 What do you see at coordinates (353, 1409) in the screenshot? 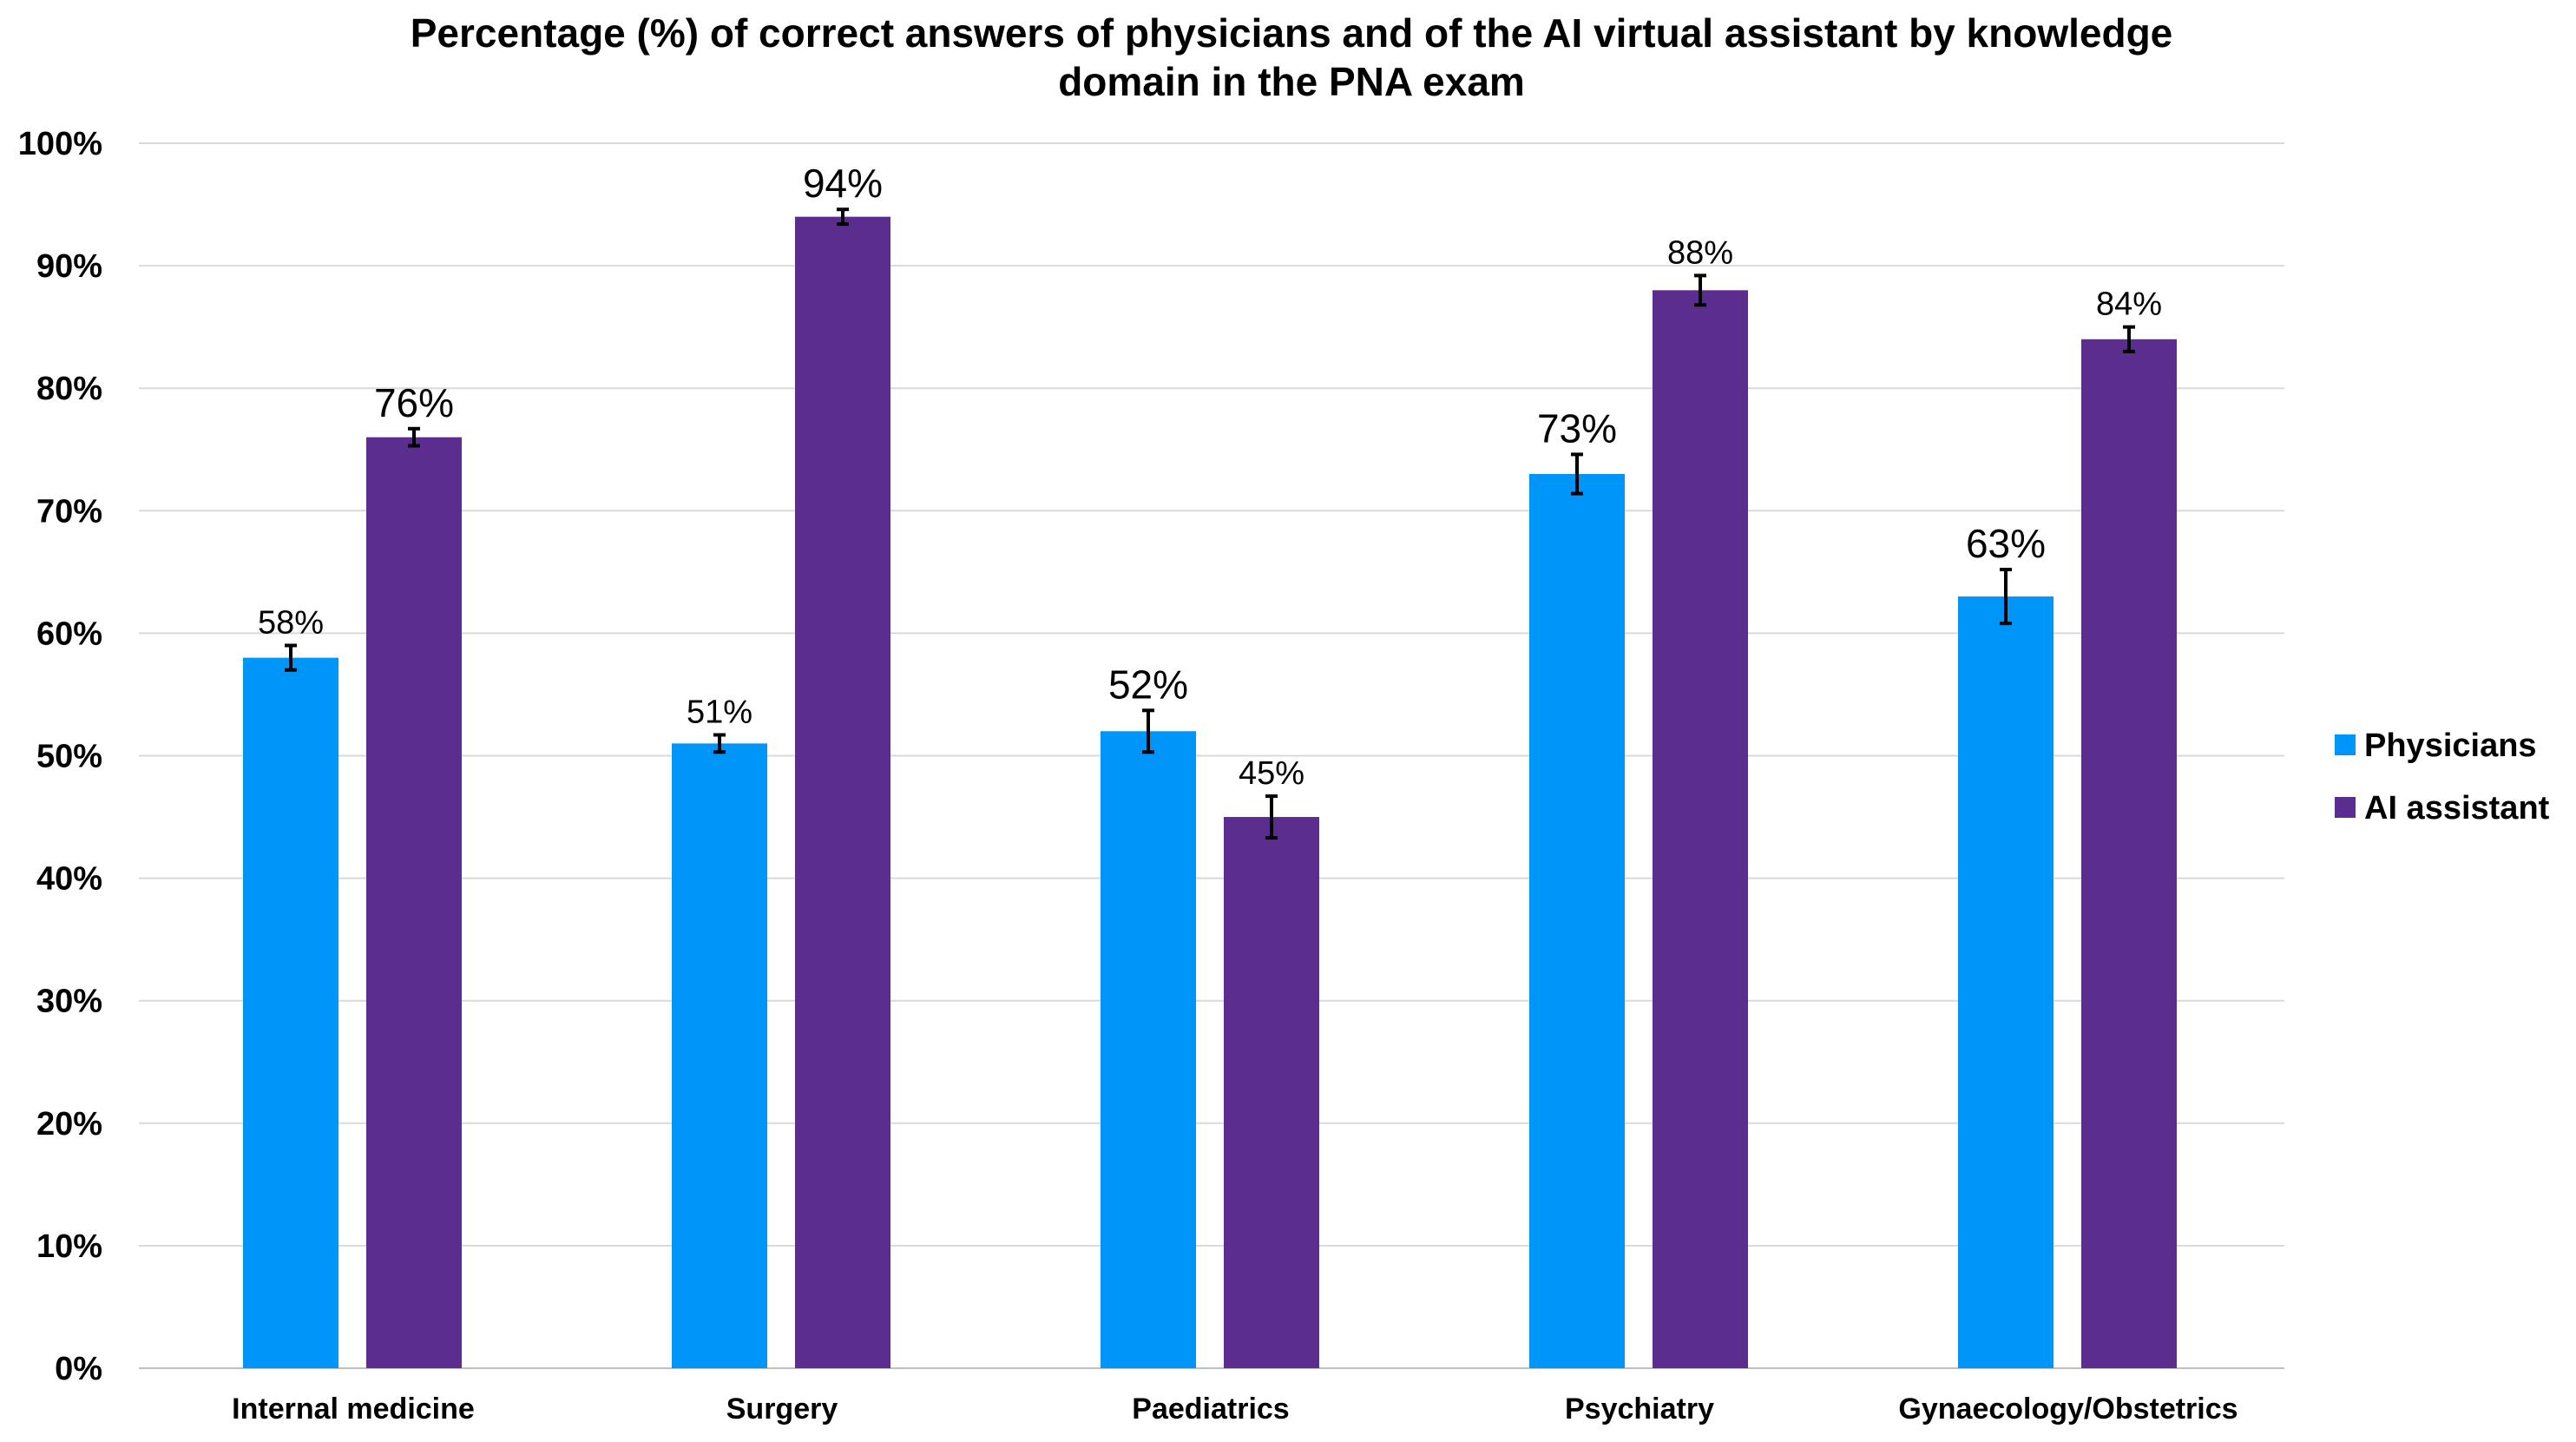
I see `x-tick-label: Internal medicine` at bounding box center [353, 1409].